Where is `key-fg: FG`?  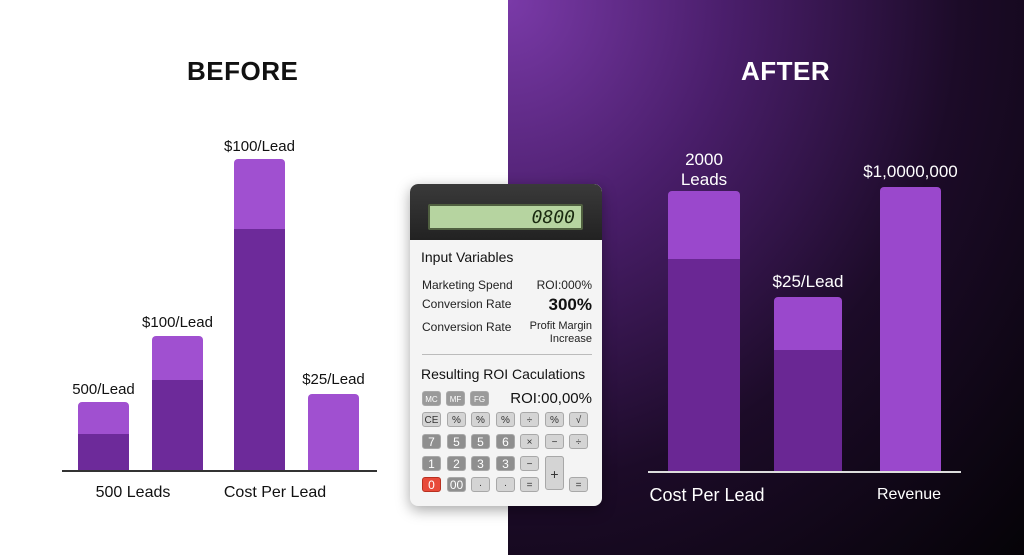 key-fg: FG is located at coordinates (479, 398).